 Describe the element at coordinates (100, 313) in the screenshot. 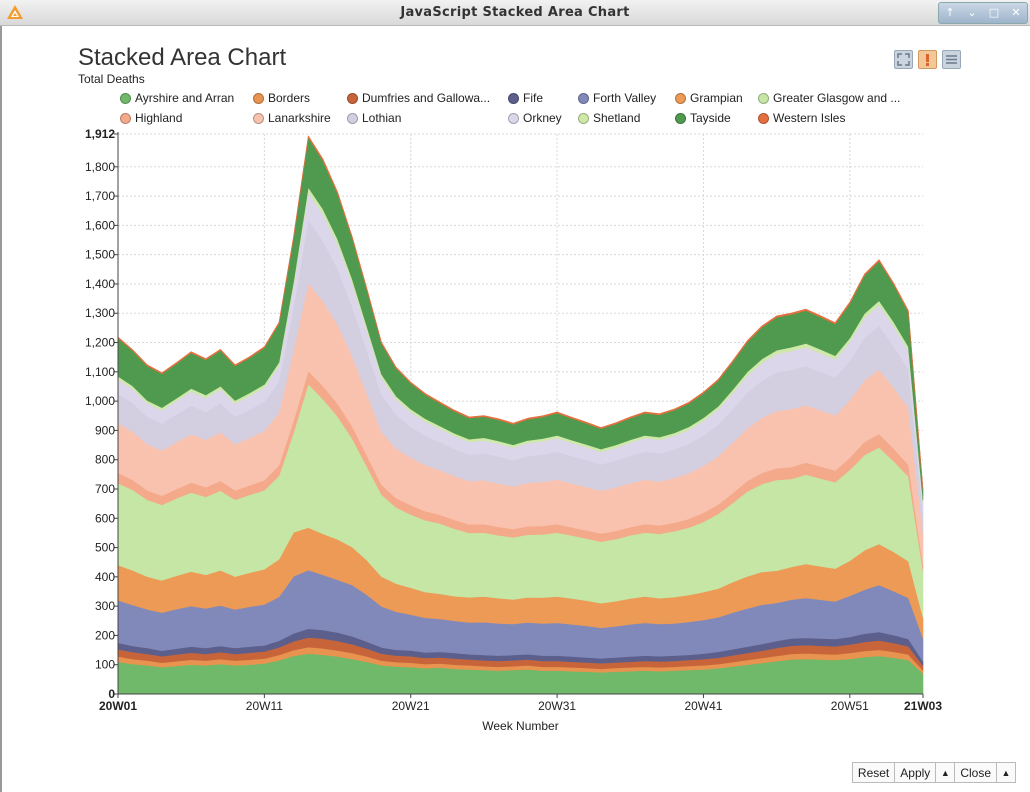

I see `y-tick-label: 1,300` at that location.